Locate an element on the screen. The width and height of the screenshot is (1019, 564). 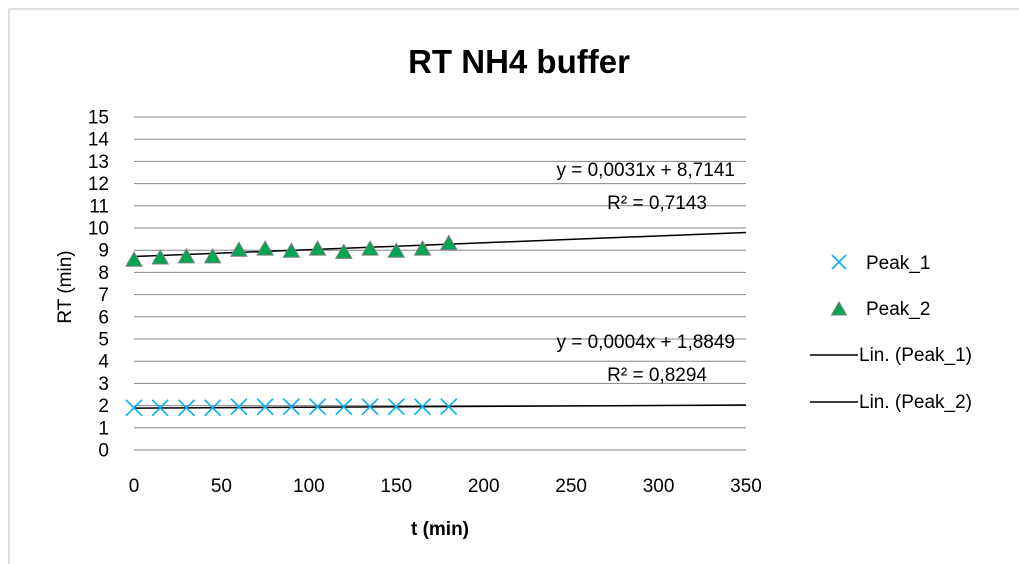
legend-x-marker-icon is located at coordinates (839, 262).